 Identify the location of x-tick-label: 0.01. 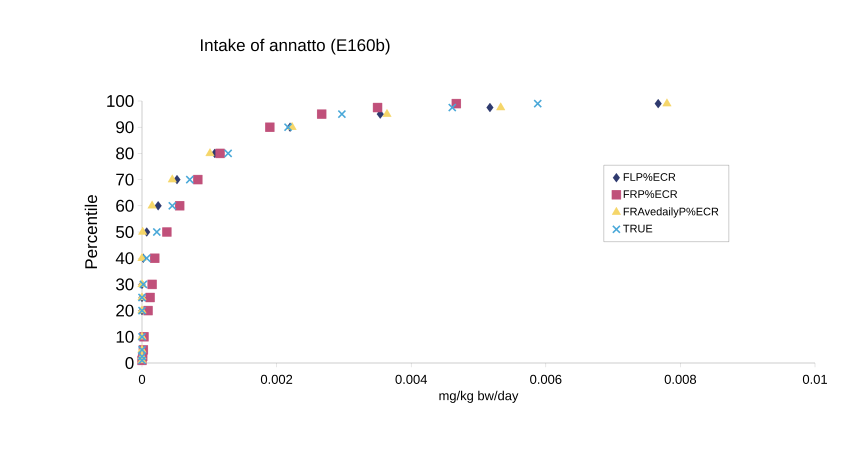
(814, 379).